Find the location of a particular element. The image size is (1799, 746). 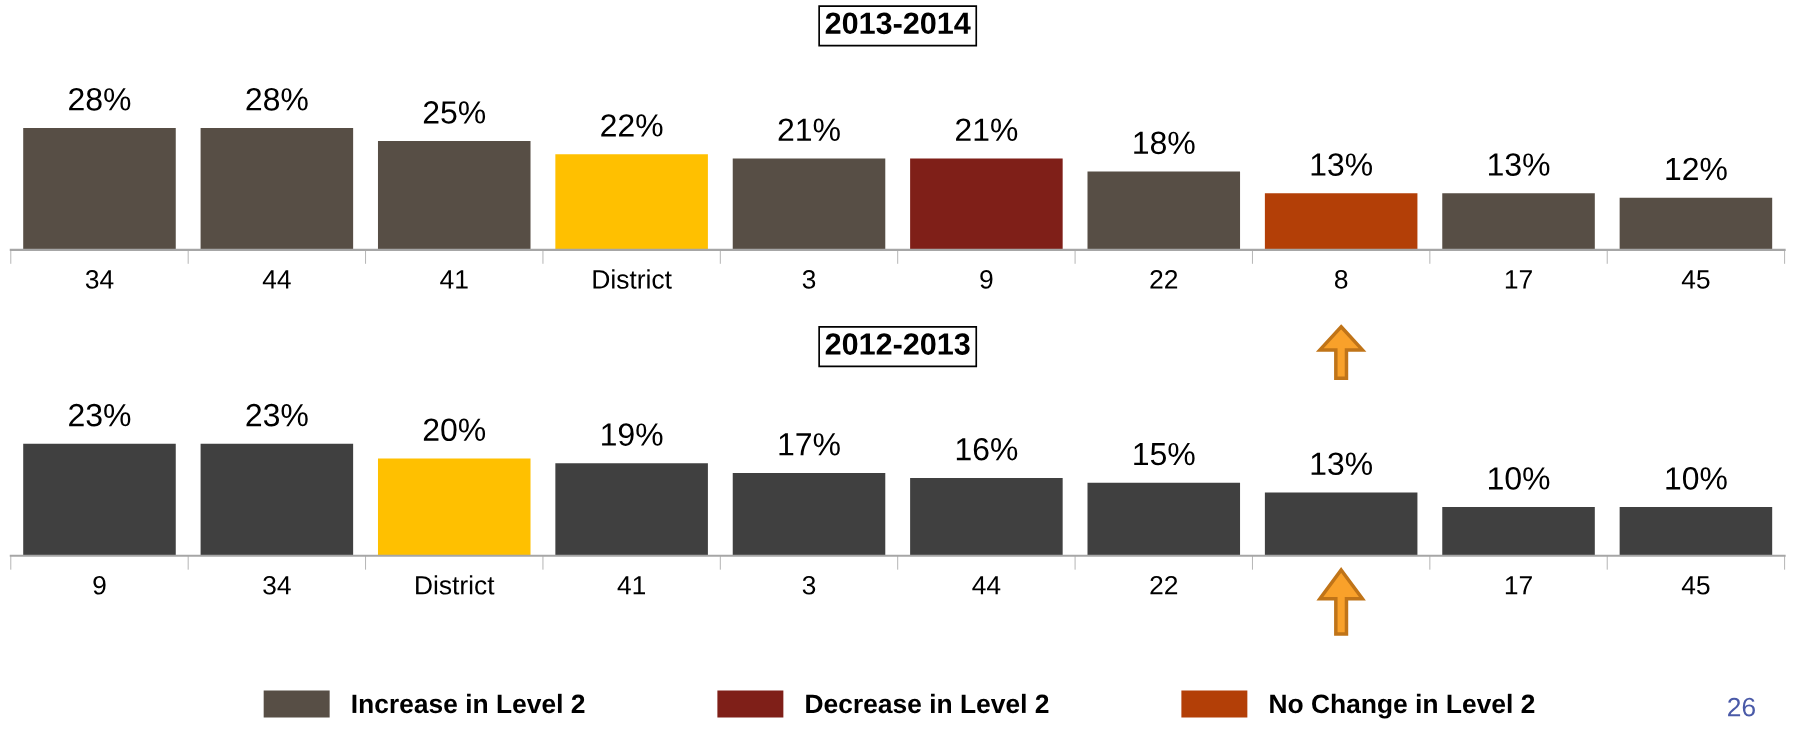

chart-title: 2012-2013 is located at coordinates (897, 344).